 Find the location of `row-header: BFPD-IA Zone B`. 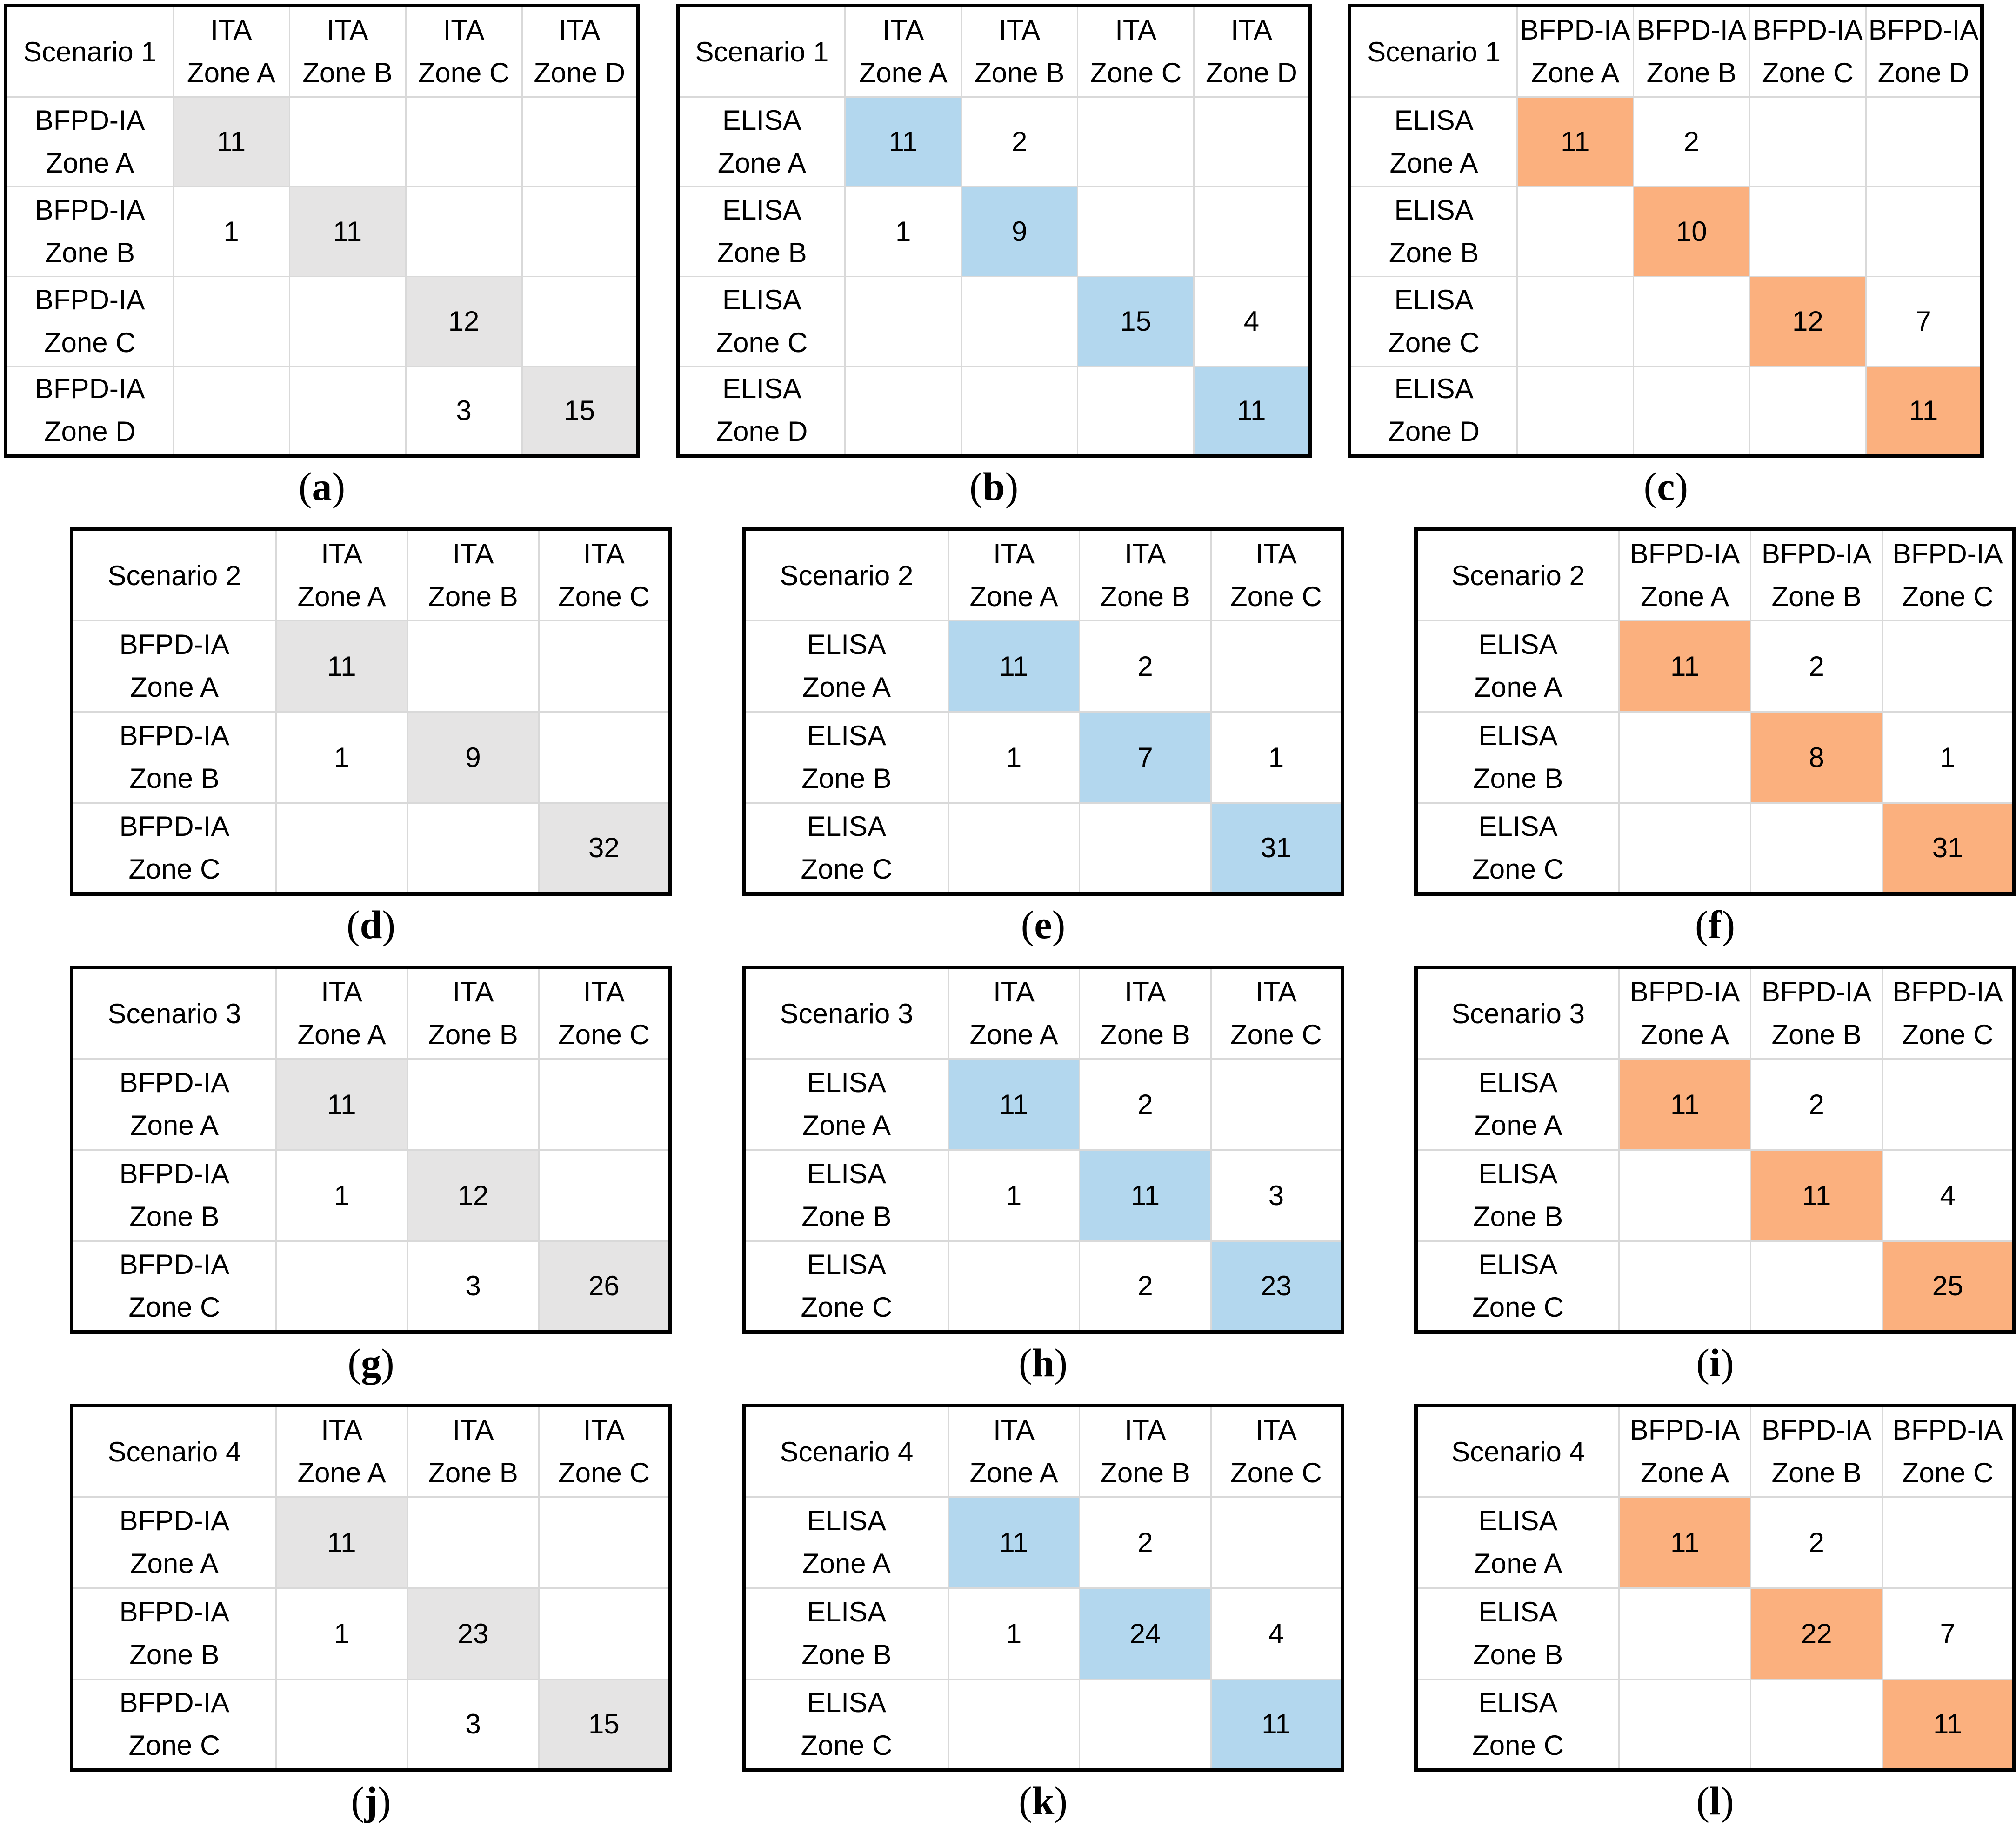

row-header: BFPD-IA Zone B is located at coordinates (174, 1196).